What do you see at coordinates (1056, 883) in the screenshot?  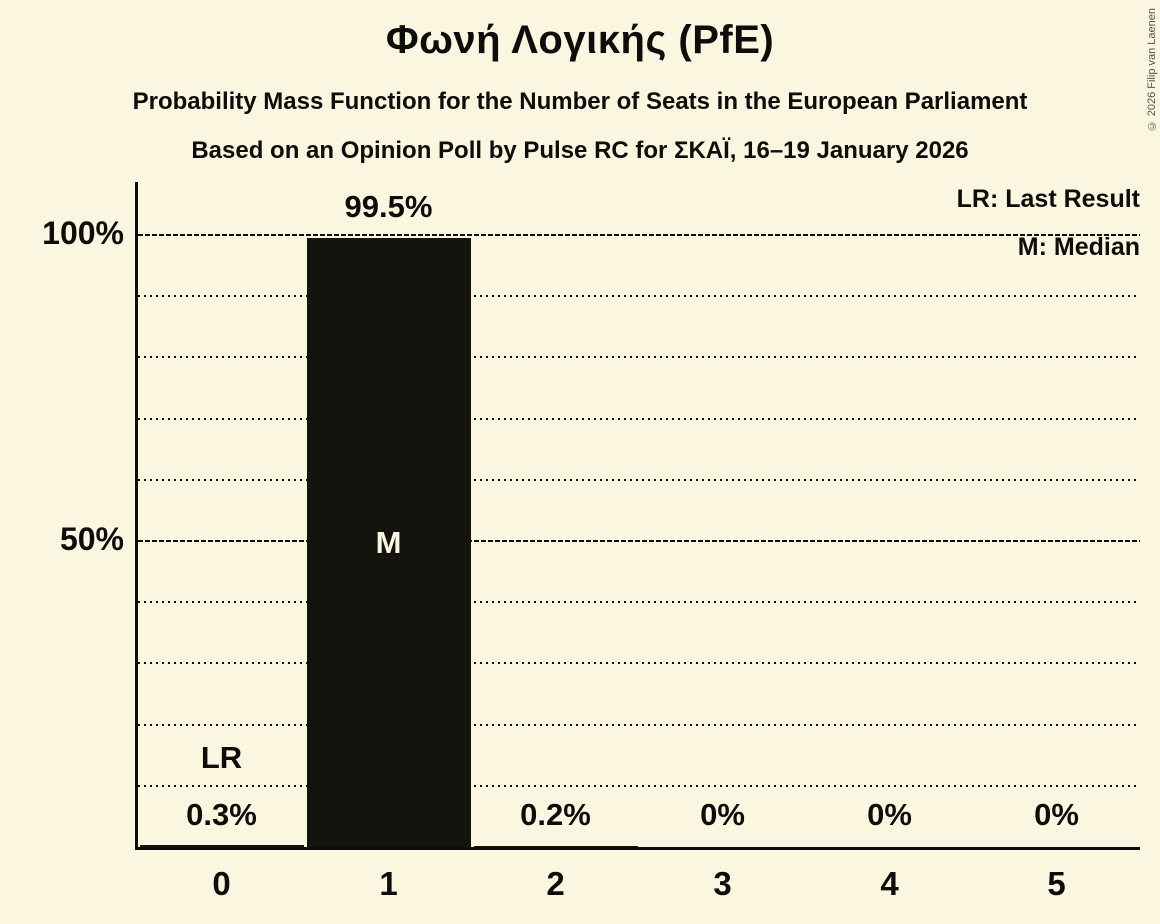 I see `x-tick-label-5: 5` at bounding box center [1056, 883].